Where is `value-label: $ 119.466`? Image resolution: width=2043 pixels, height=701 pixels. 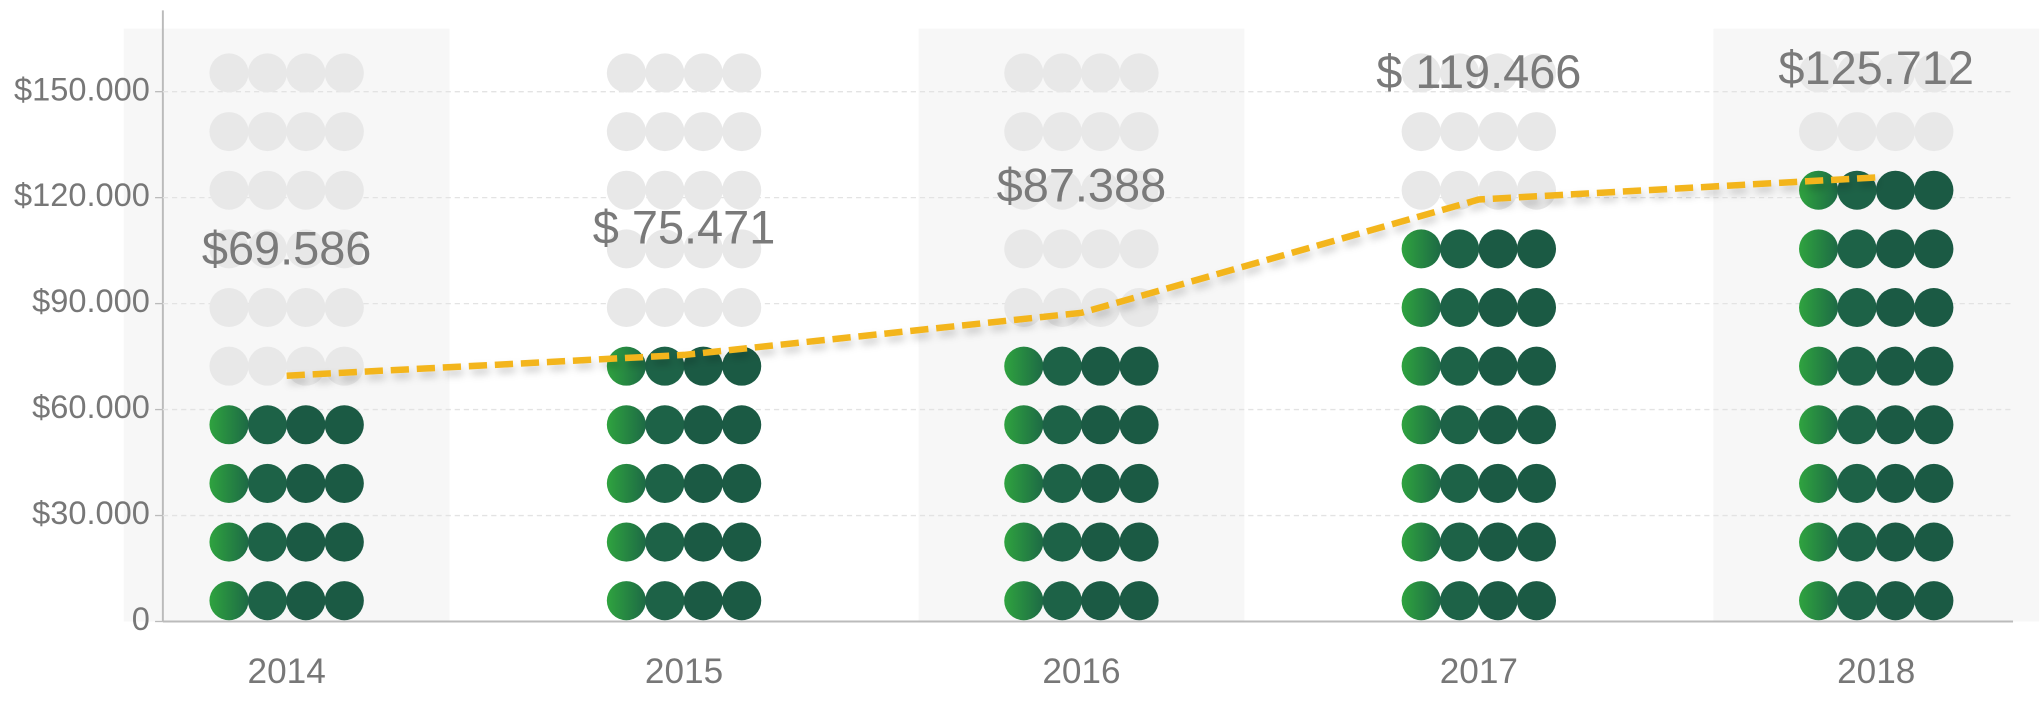
value-label: $ 119.466 is located at coordinates (1478, 72).